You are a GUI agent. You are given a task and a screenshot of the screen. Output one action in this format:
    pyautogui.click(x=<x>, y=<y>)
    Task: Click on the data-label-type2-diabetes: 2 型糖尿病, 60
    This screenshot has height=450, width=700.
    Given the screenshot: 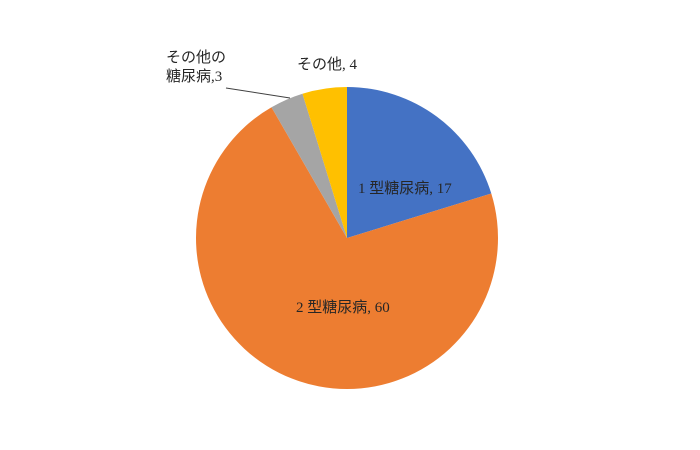 What is the action you would take?
    pyautogui.click(x=343, y=308)
    